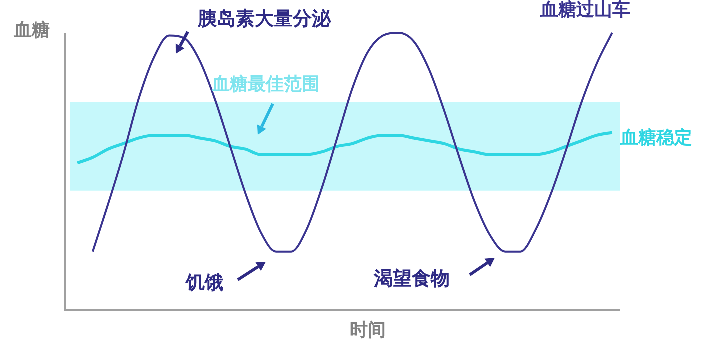 Image resolution: width=720 pixels, height=359 pixels. Describe the element at coordinates (32, 30) in the screenshot. I see `y-axis-title: 血糖` at that location.